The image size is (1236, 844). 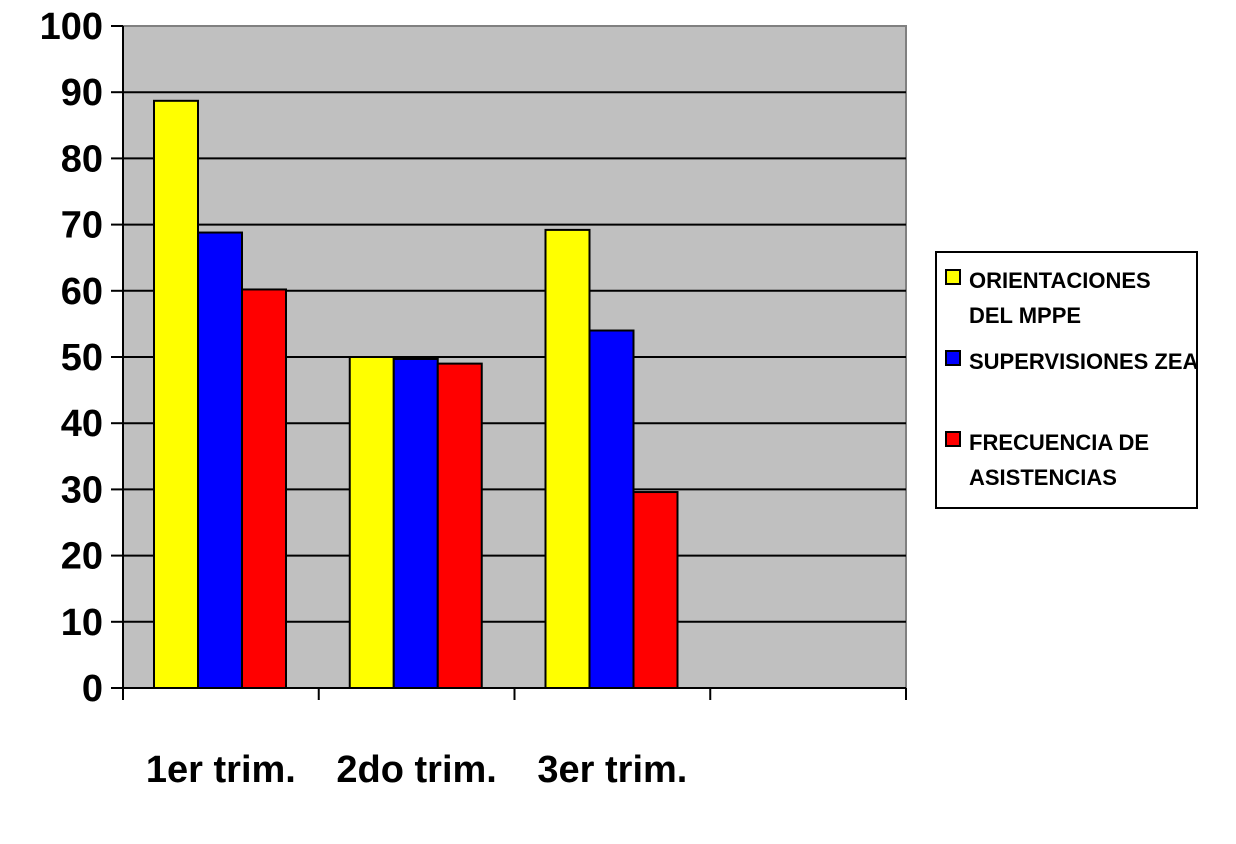 I want to click on y-tick-label-60: 60, so click(x=82, y=292).